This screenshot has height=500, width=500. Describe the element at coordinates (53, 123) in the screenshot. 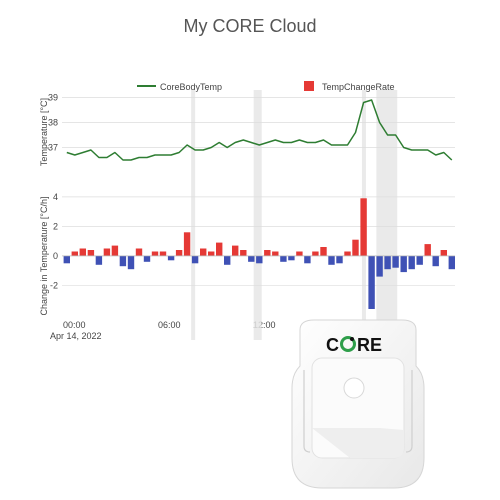

I see `y-tick-label: 38` at that location.